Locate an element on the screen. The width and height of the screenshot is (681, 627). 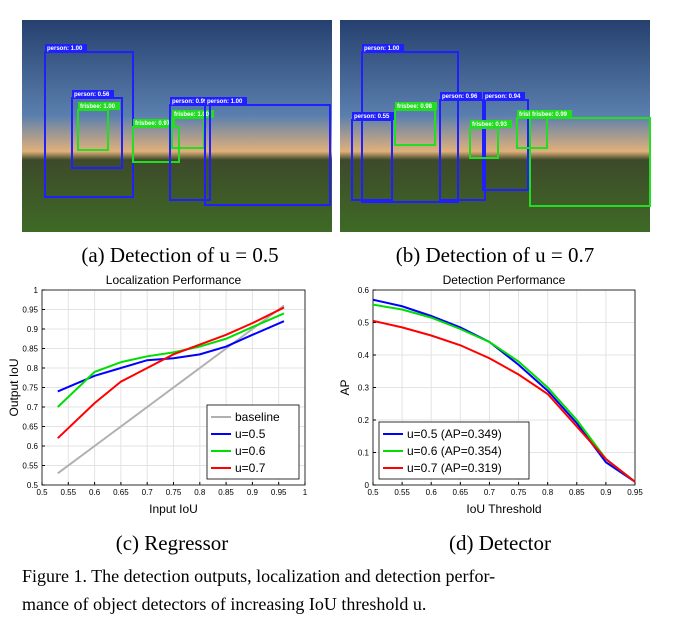
y-axis-label: AP is located at coordinates (345, 387).